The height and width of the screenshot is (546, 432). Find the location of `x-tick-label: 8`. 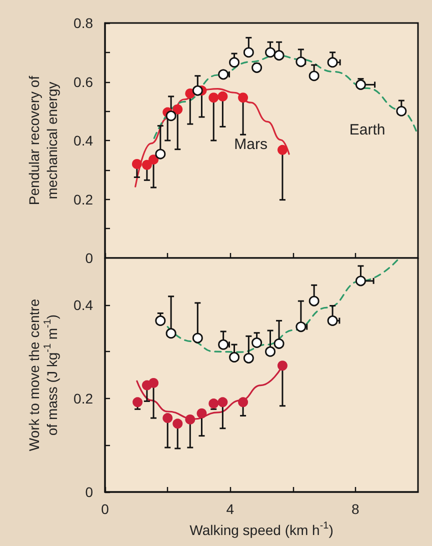

x-tick-label: 8 is located at coordinates (356, 509).